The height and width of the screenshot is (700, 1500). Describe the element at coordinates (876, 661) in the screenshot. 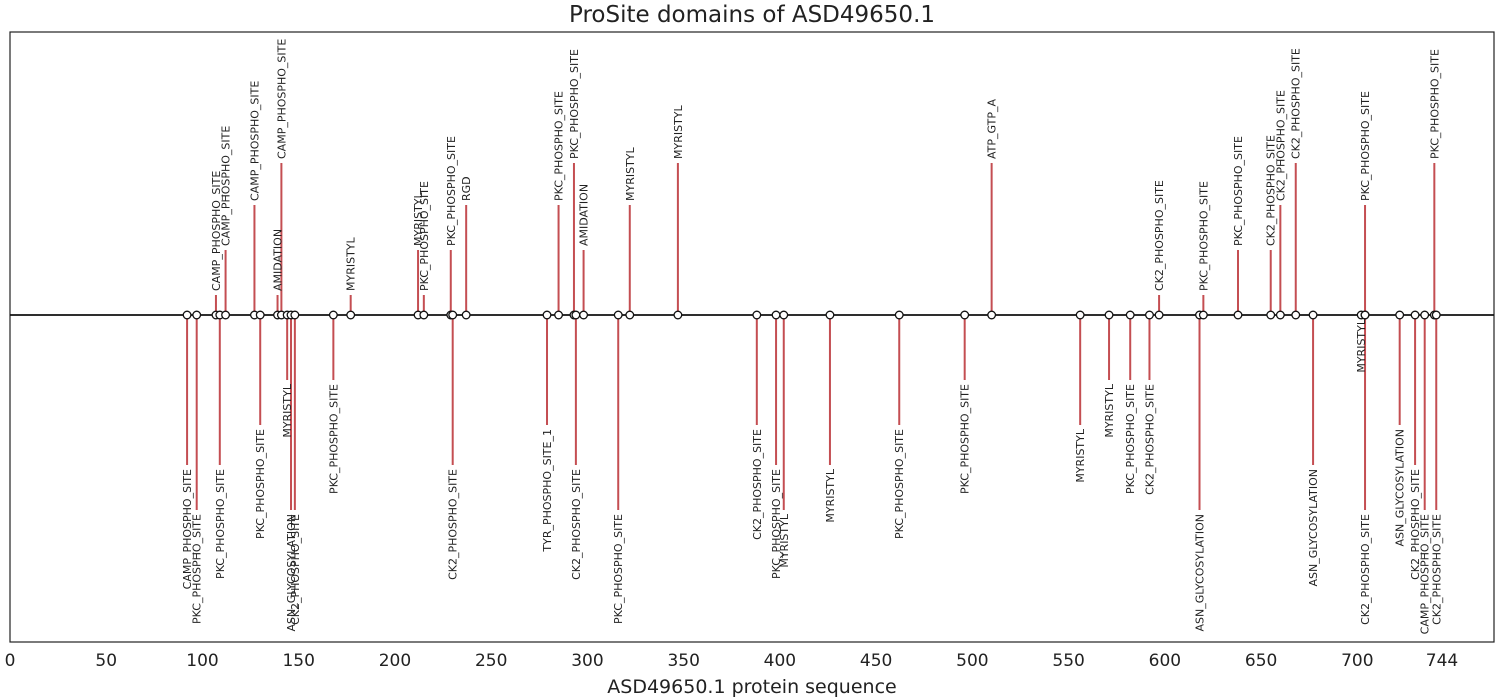

I see `x-tick-label: 450` at that location.